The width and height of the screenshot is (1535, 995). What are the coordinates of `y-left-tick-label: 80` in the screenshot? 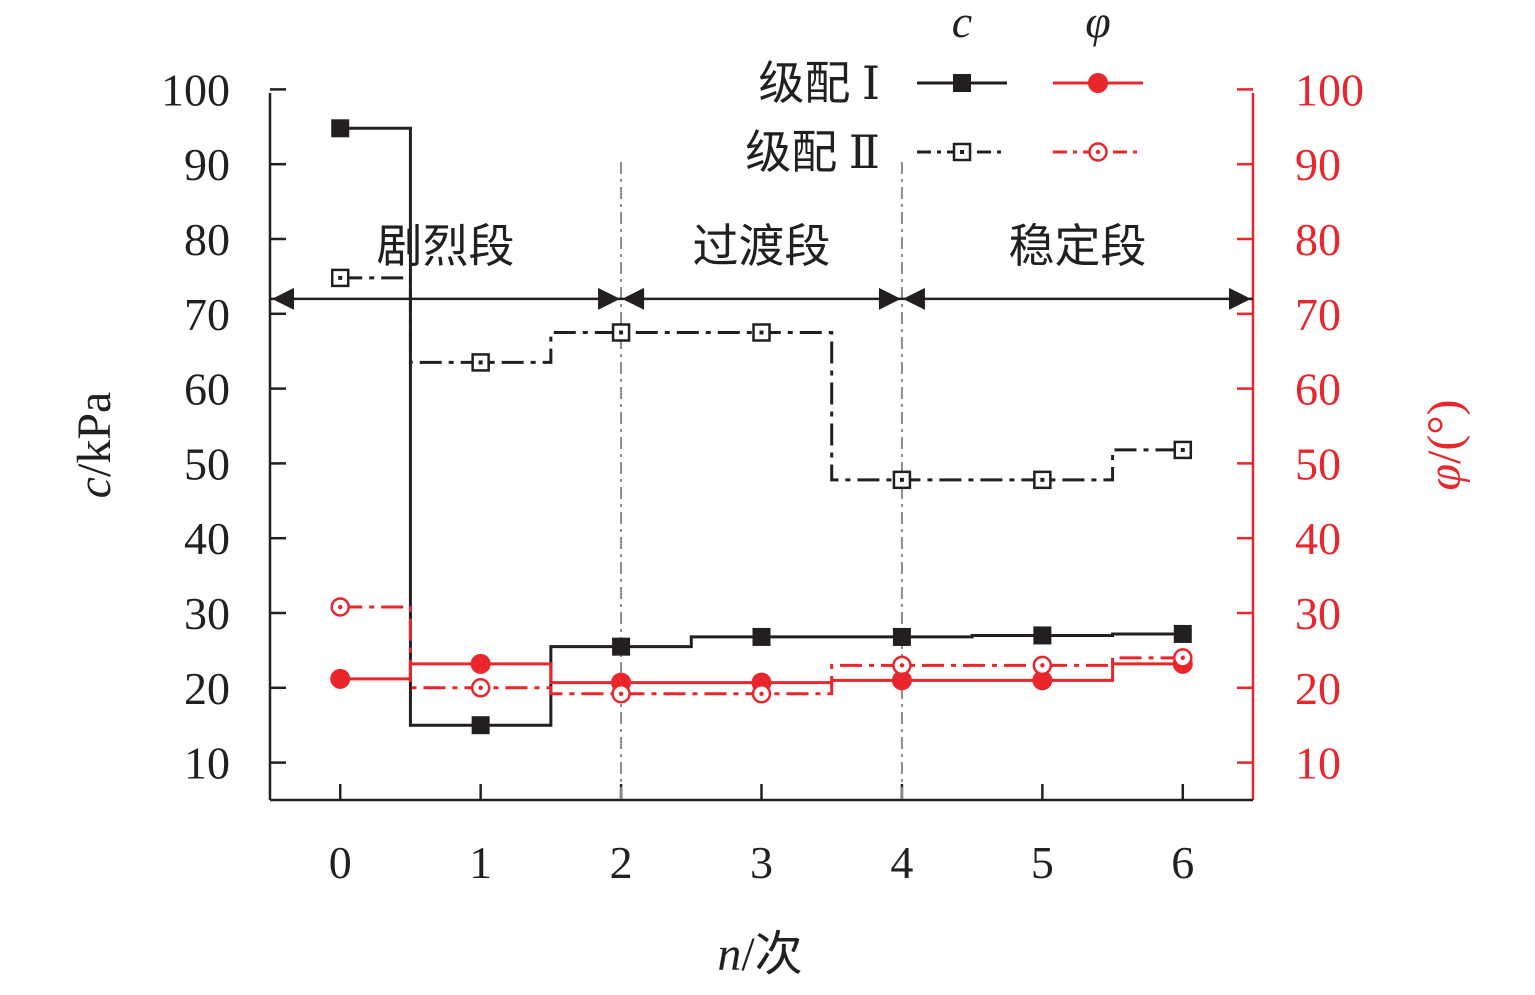 It's located at (207, 239).